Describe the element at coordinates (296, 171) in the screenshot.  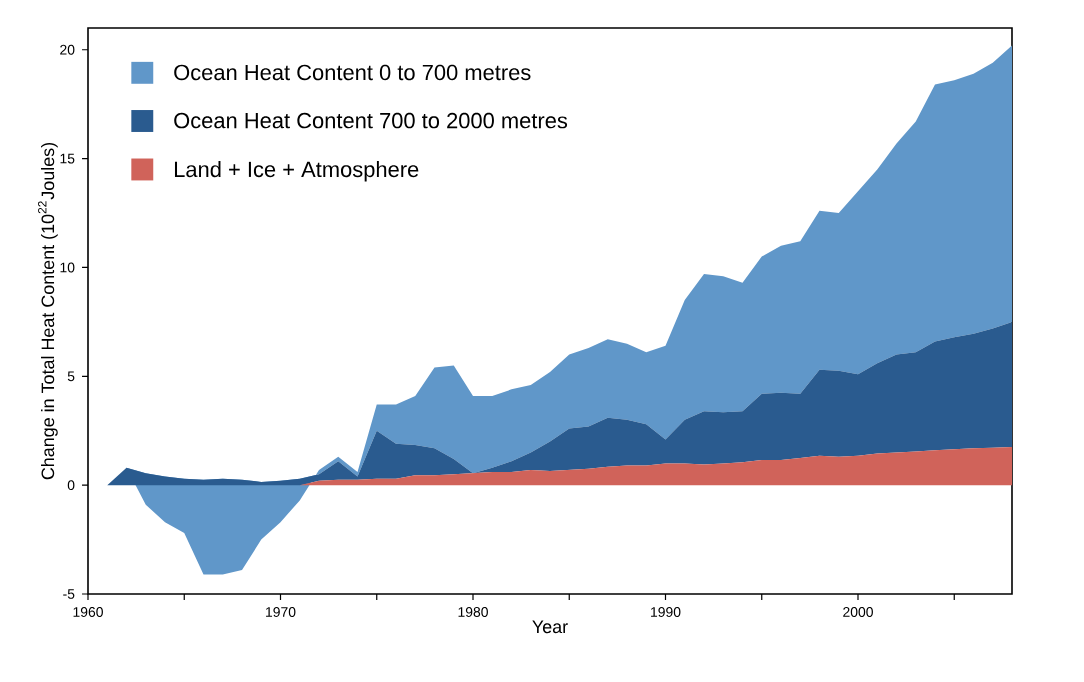
I see `legend-label: Land + Ice + Atmosphere` at that location.